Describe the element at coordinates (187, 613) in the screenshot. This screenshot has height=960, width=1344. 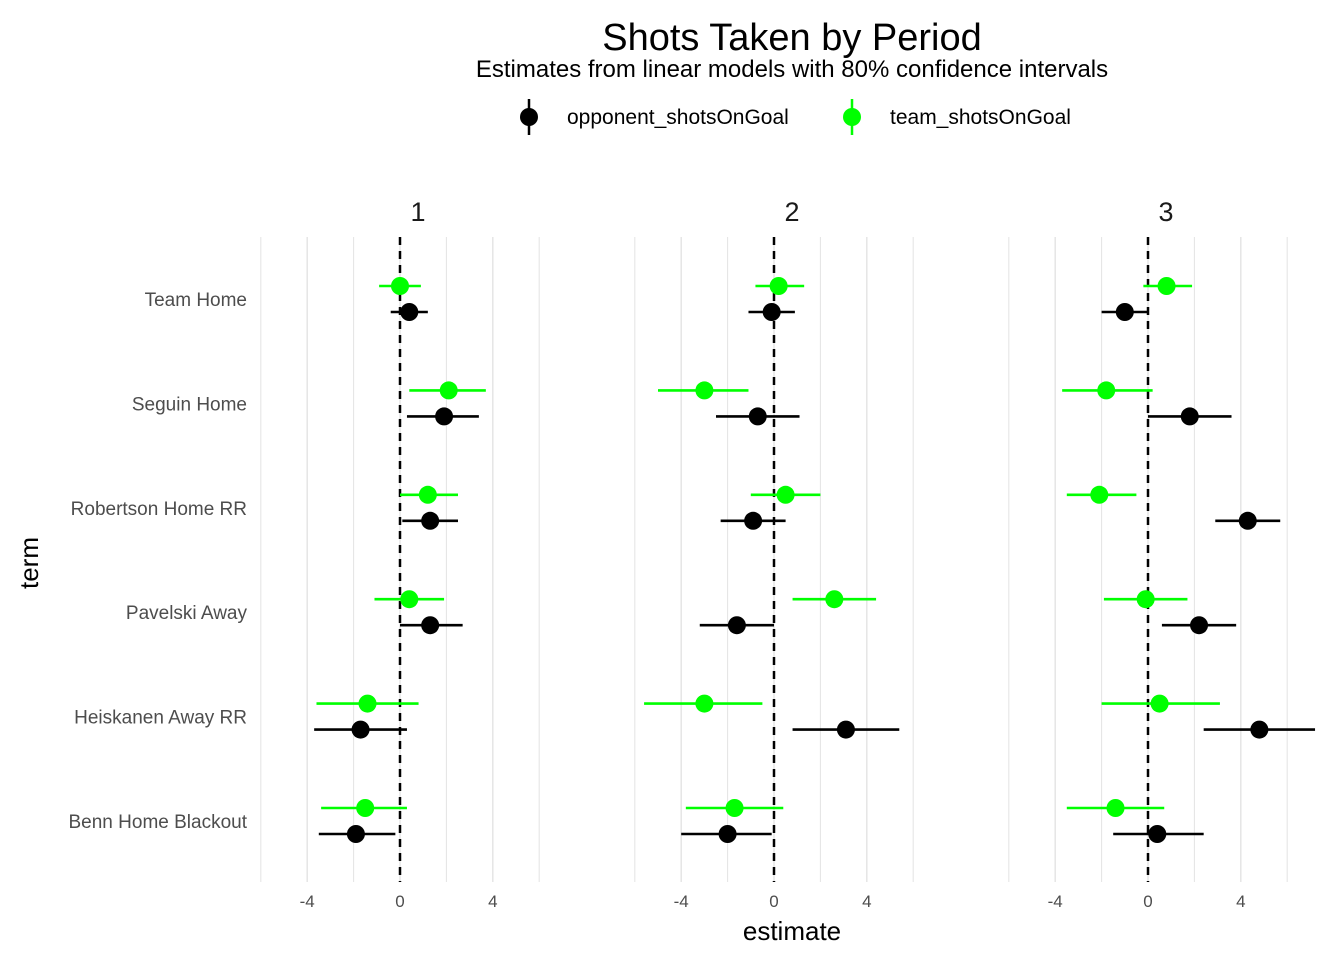
I see `y-tick-label: Pavelski Away` at that location.